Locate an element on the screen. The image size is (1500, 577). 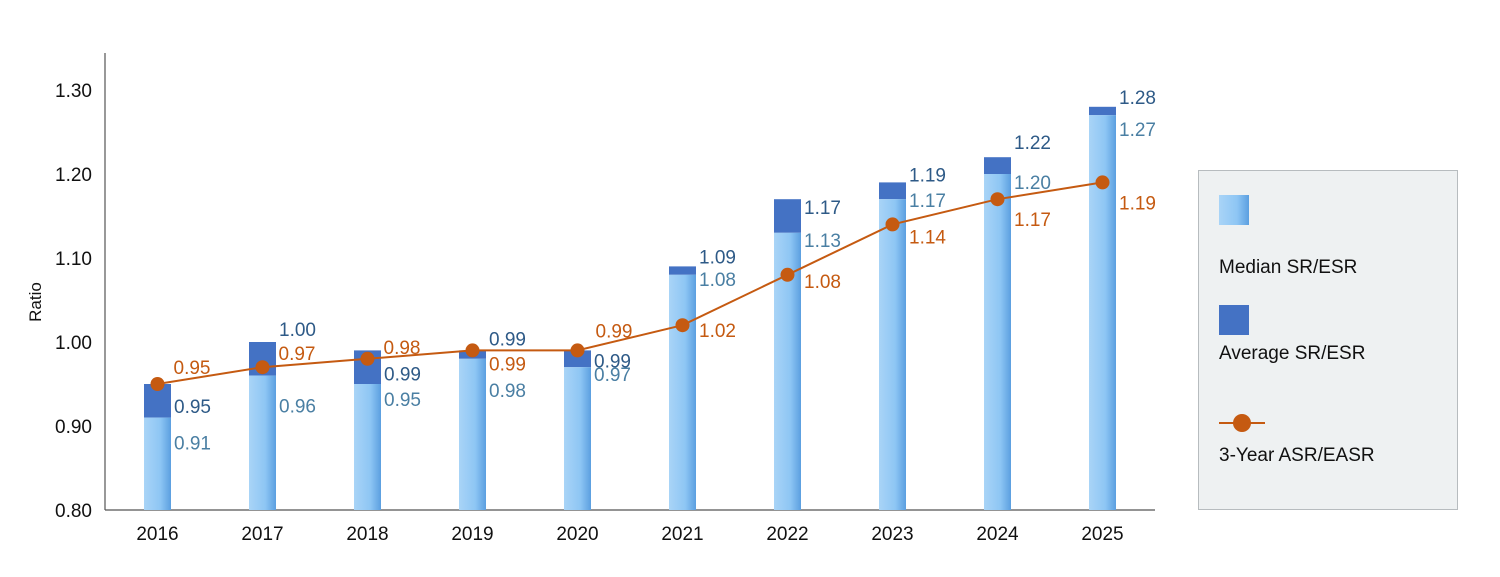
y-tick-label: 1.10 is located at coordinates (73, 259).